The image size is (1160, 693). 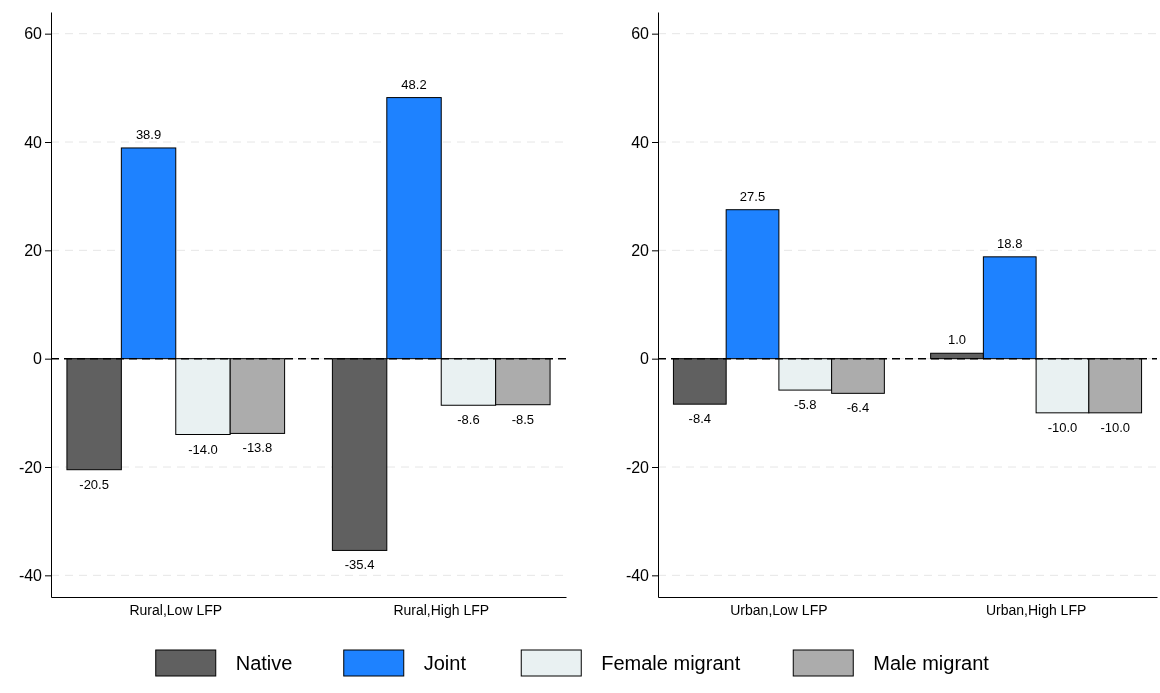 I want to click on data-label: -5.8, so click(x=805, y=405).